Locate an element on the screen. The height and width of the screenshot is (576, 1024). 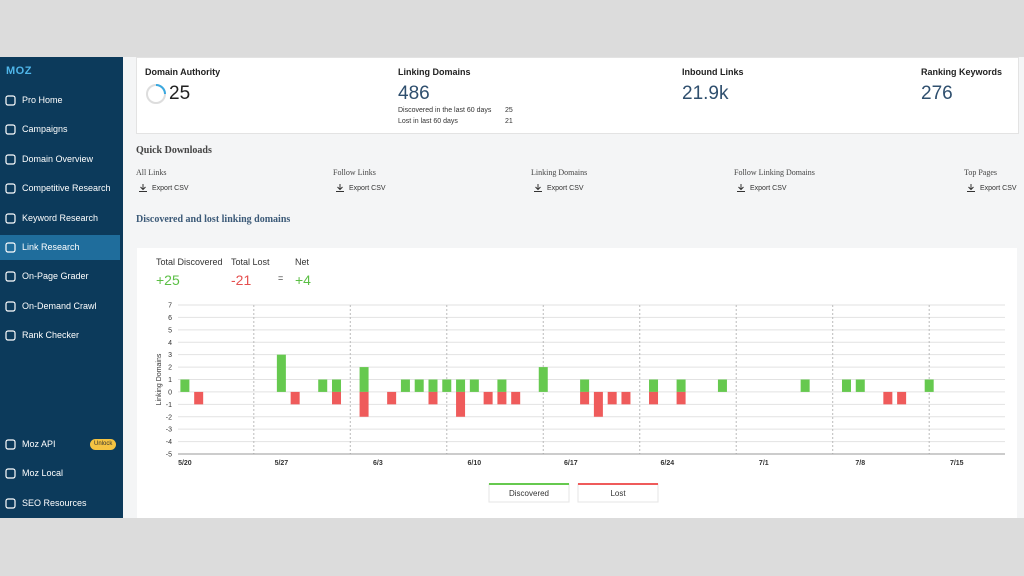
x-tick-label: 6/24 is located at coordinates (667, 463).